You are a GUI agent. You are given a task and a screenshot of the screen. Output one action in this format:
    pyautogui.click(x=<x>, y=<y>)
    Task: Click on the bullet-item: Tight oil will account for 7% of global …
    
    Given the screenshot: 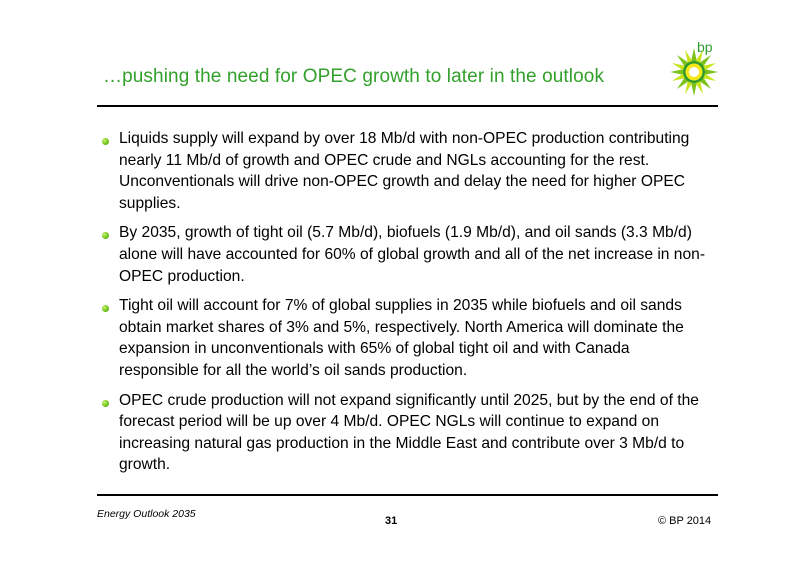 What is the action you would take?
    pyautogui.click(x=407, y=338)
    